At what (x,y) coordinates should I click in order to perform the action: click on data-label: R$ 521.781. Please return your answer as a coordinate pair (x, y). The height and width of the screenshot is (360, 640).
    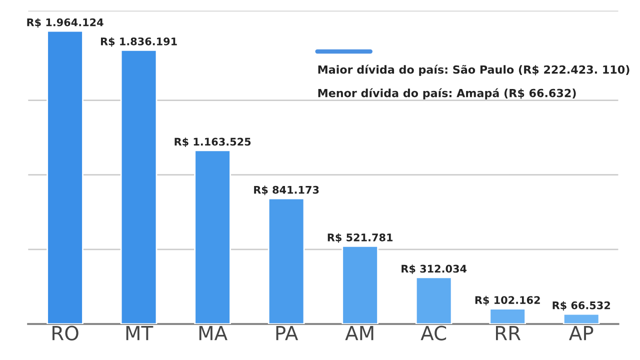
    Looking at the image, I should click on (360, 238).